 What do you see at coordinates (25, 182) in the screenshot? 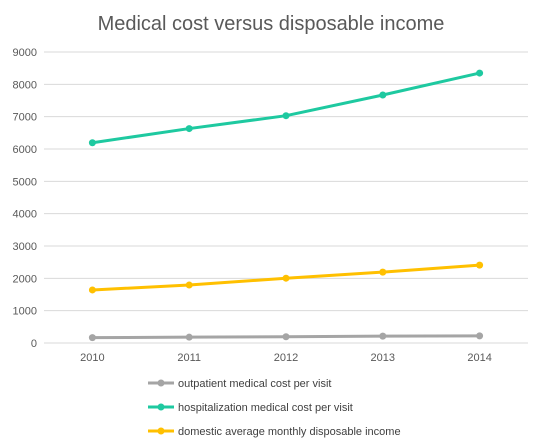
I see `y-tick-label: 5000` at bounding box center [25, 182].